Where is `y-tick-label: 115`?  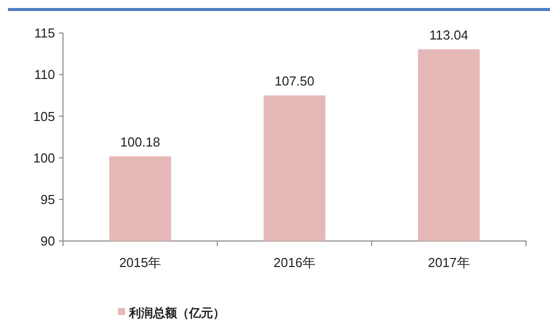
y-tick-label: 115 is located at coordinates (44, 33).